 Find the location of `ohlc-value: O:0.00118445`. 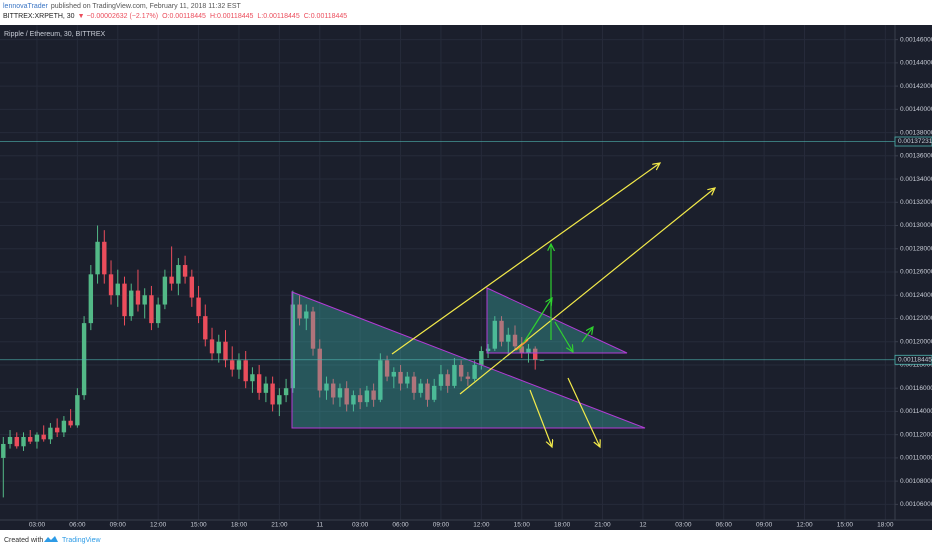

ohlc-value: O:0.00118445 is located at coordinates (184, 16).